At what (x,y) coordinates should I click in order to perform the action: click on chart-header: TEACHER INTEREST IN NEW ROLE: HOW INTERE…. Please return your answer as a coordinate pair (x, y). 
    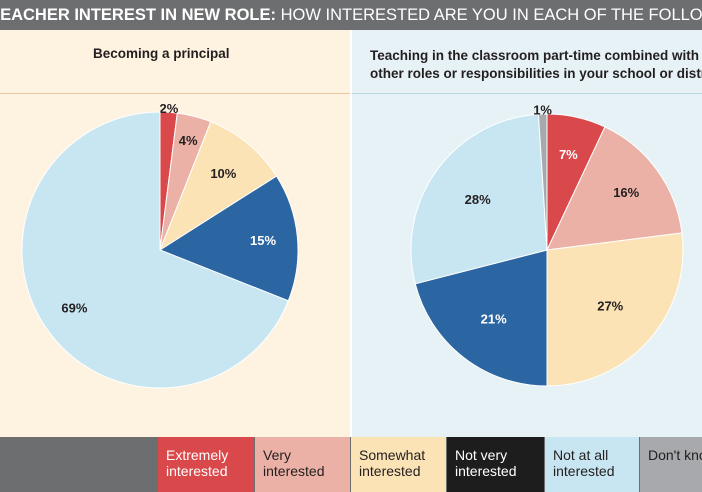
    Looking at the image, I should click on (351, 15).